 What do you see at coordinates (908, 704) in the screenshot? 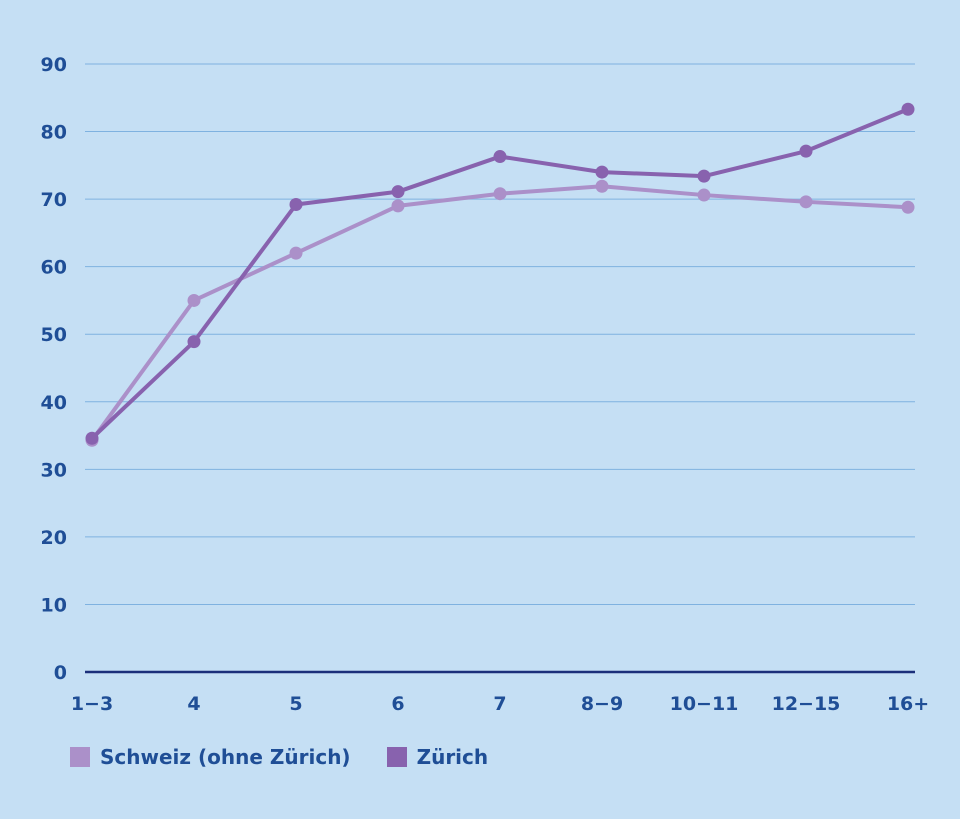
I see `x-tick-label: 16+` at bounding box center [908, 704].